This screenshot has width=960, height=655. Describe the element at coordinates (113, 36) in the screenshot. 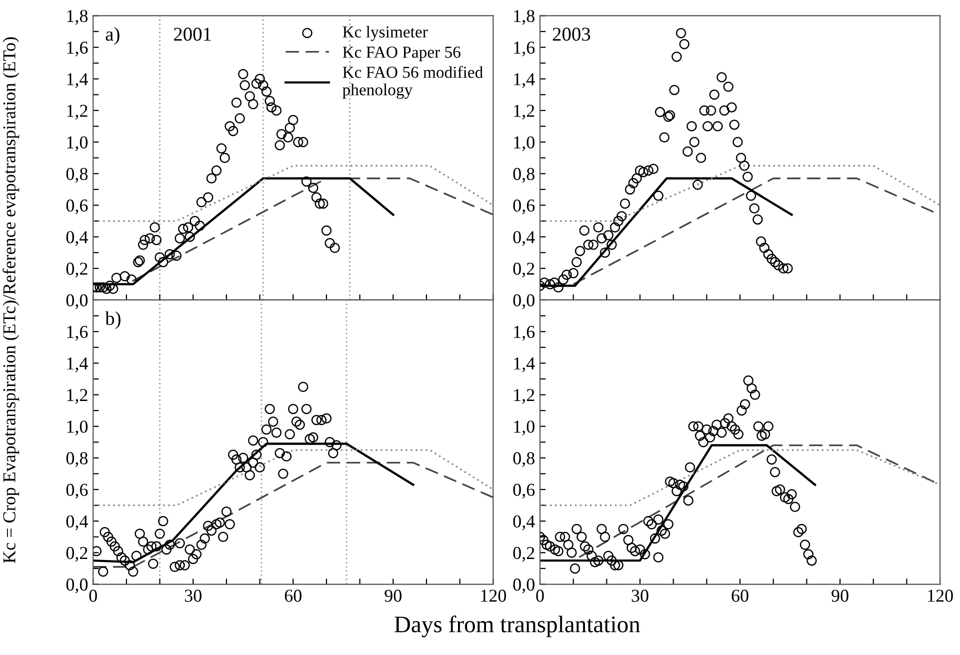

I see `annotation: a)` at that location.